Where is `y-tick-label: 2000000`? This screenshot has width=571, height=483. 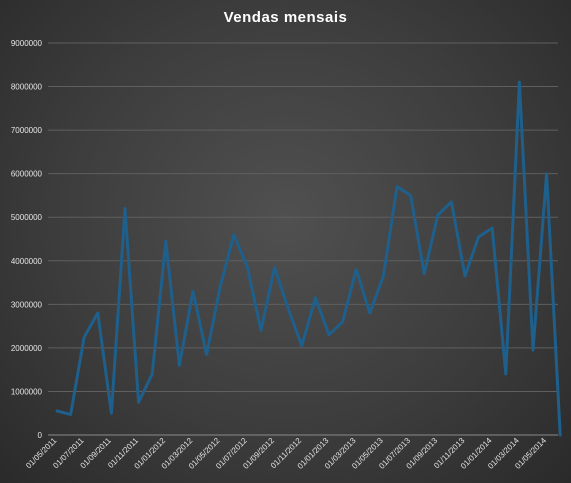 y-tick-label: 2000000 is located at coordinates (27, 348).